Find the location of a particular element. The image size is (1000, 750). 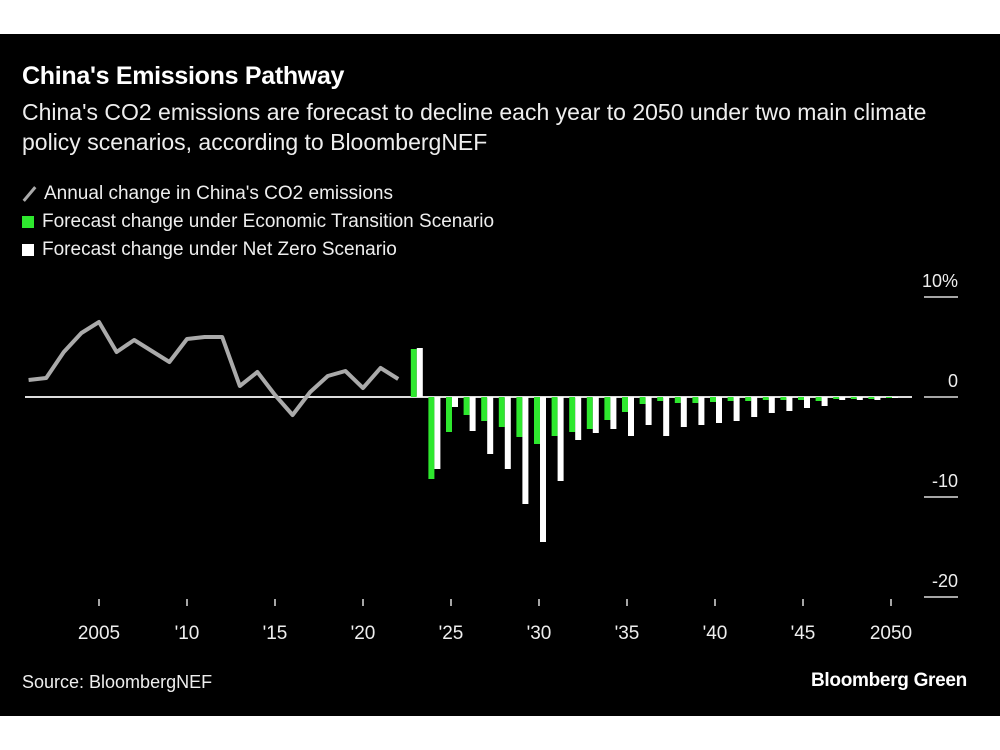

green-swatch-icon is located at coordinates (28, 222).